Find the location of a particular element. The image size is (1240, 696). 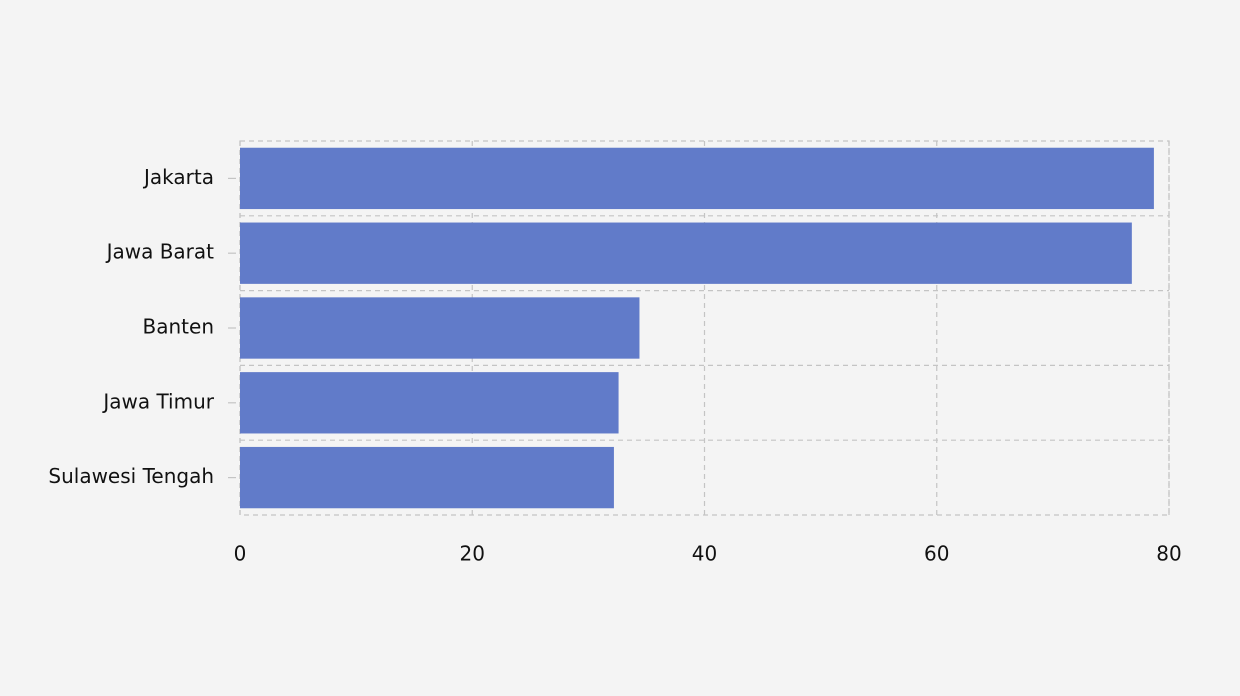

x-tick-label: 80 is located at coordinates (1168, 554).